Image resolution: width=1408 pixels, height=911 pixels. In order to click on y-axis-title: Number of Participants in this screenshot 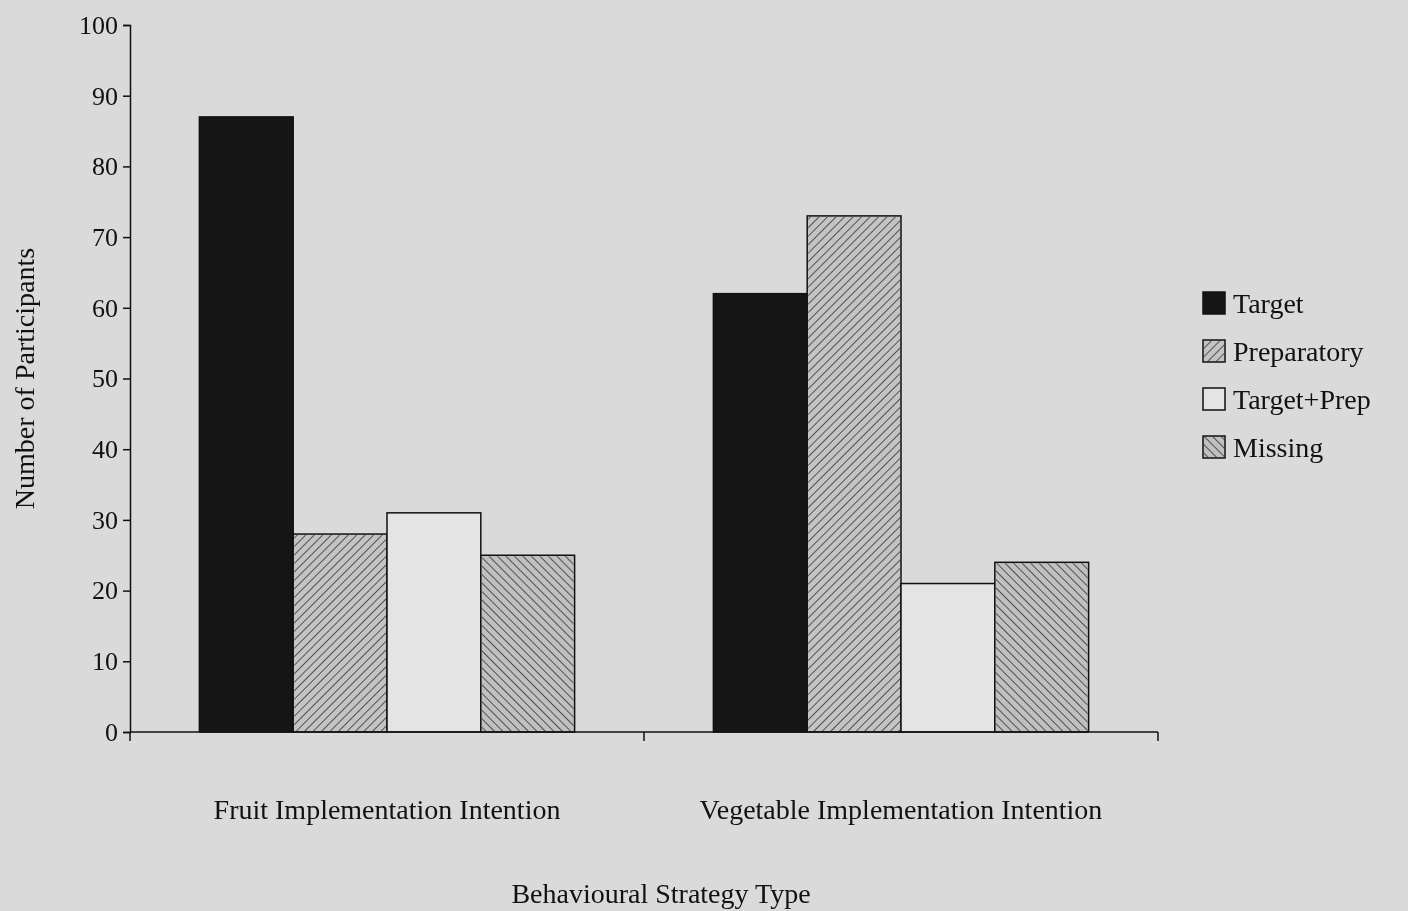, I will do `click(24, 378)`.